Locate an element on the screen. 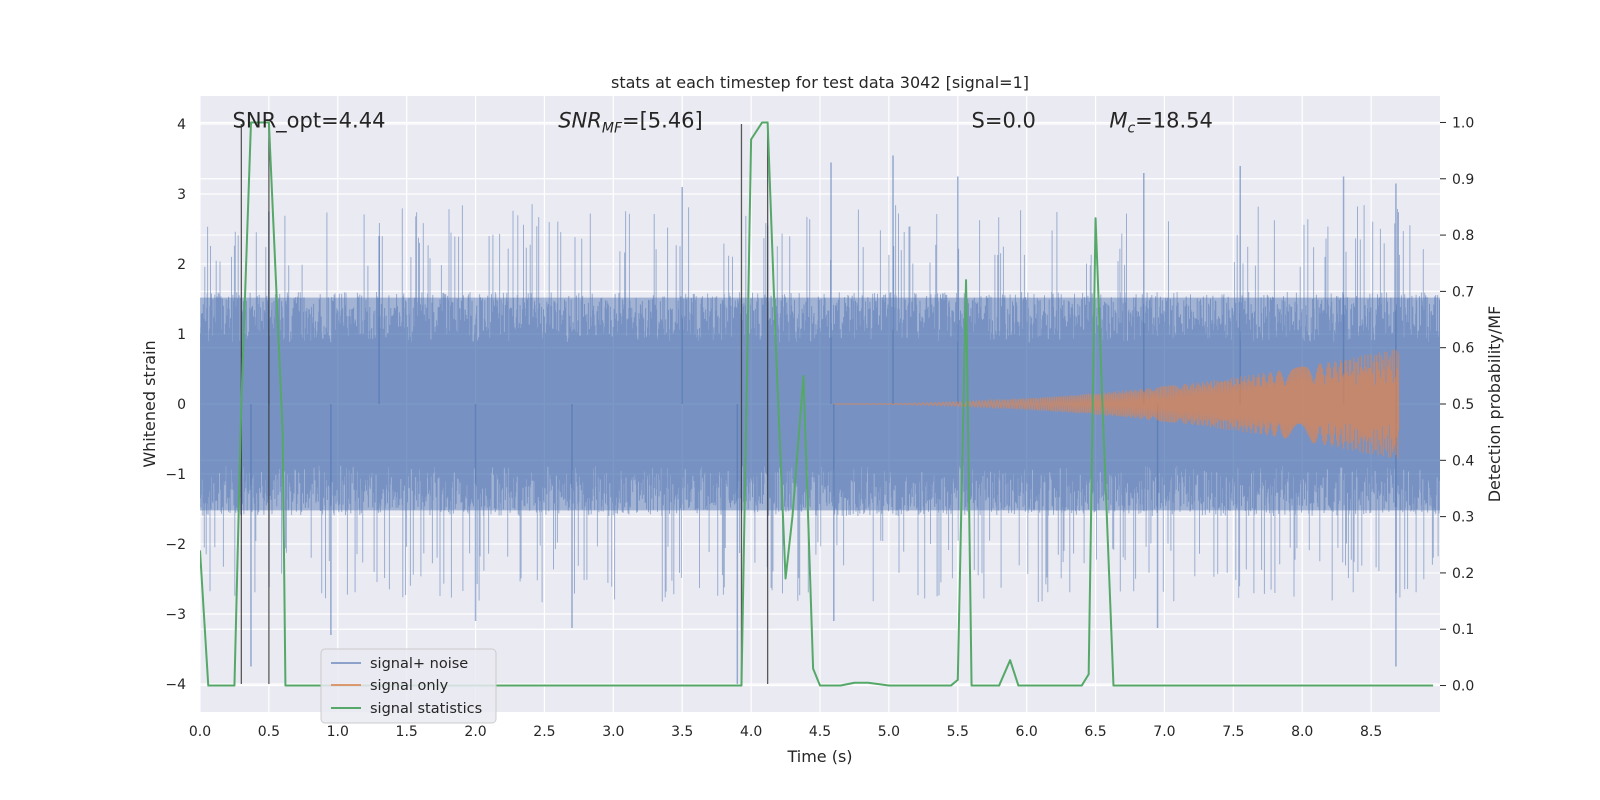 This screenshot has width=1600, height=800. annotation-mc-value: Mc=18.54 is located at coordinates (1161, 123).